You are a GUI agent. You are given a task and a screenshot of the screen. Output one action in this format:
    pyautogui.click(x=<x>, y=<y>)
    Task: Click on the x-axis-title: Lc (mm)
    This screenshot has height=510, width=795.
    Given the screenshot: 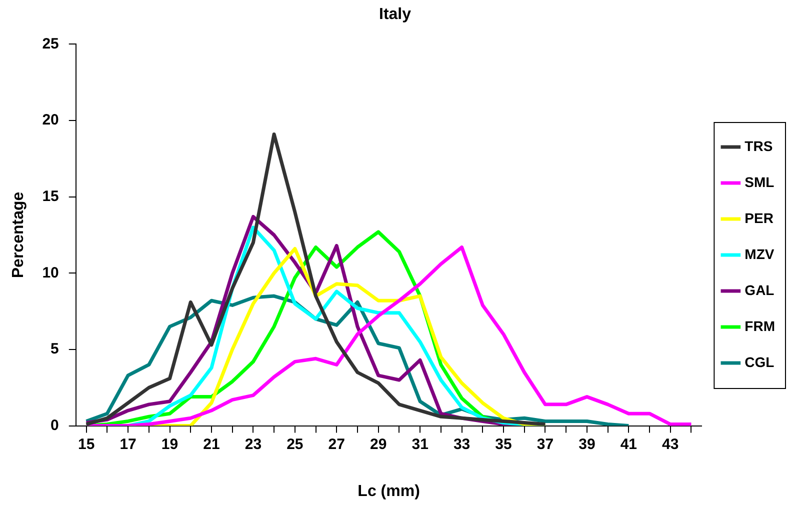 What is the action you would take?
    pyautogui.click(x=389, y=491)
    